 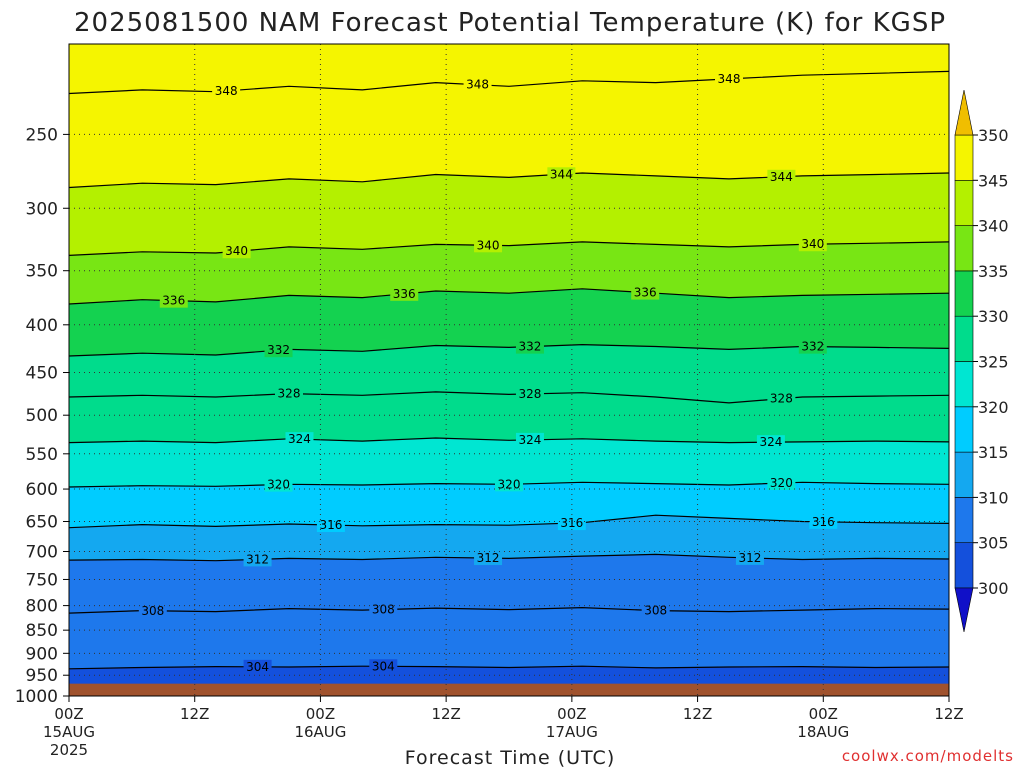 I want to click on ground-fill, so click(x=509, y=689).